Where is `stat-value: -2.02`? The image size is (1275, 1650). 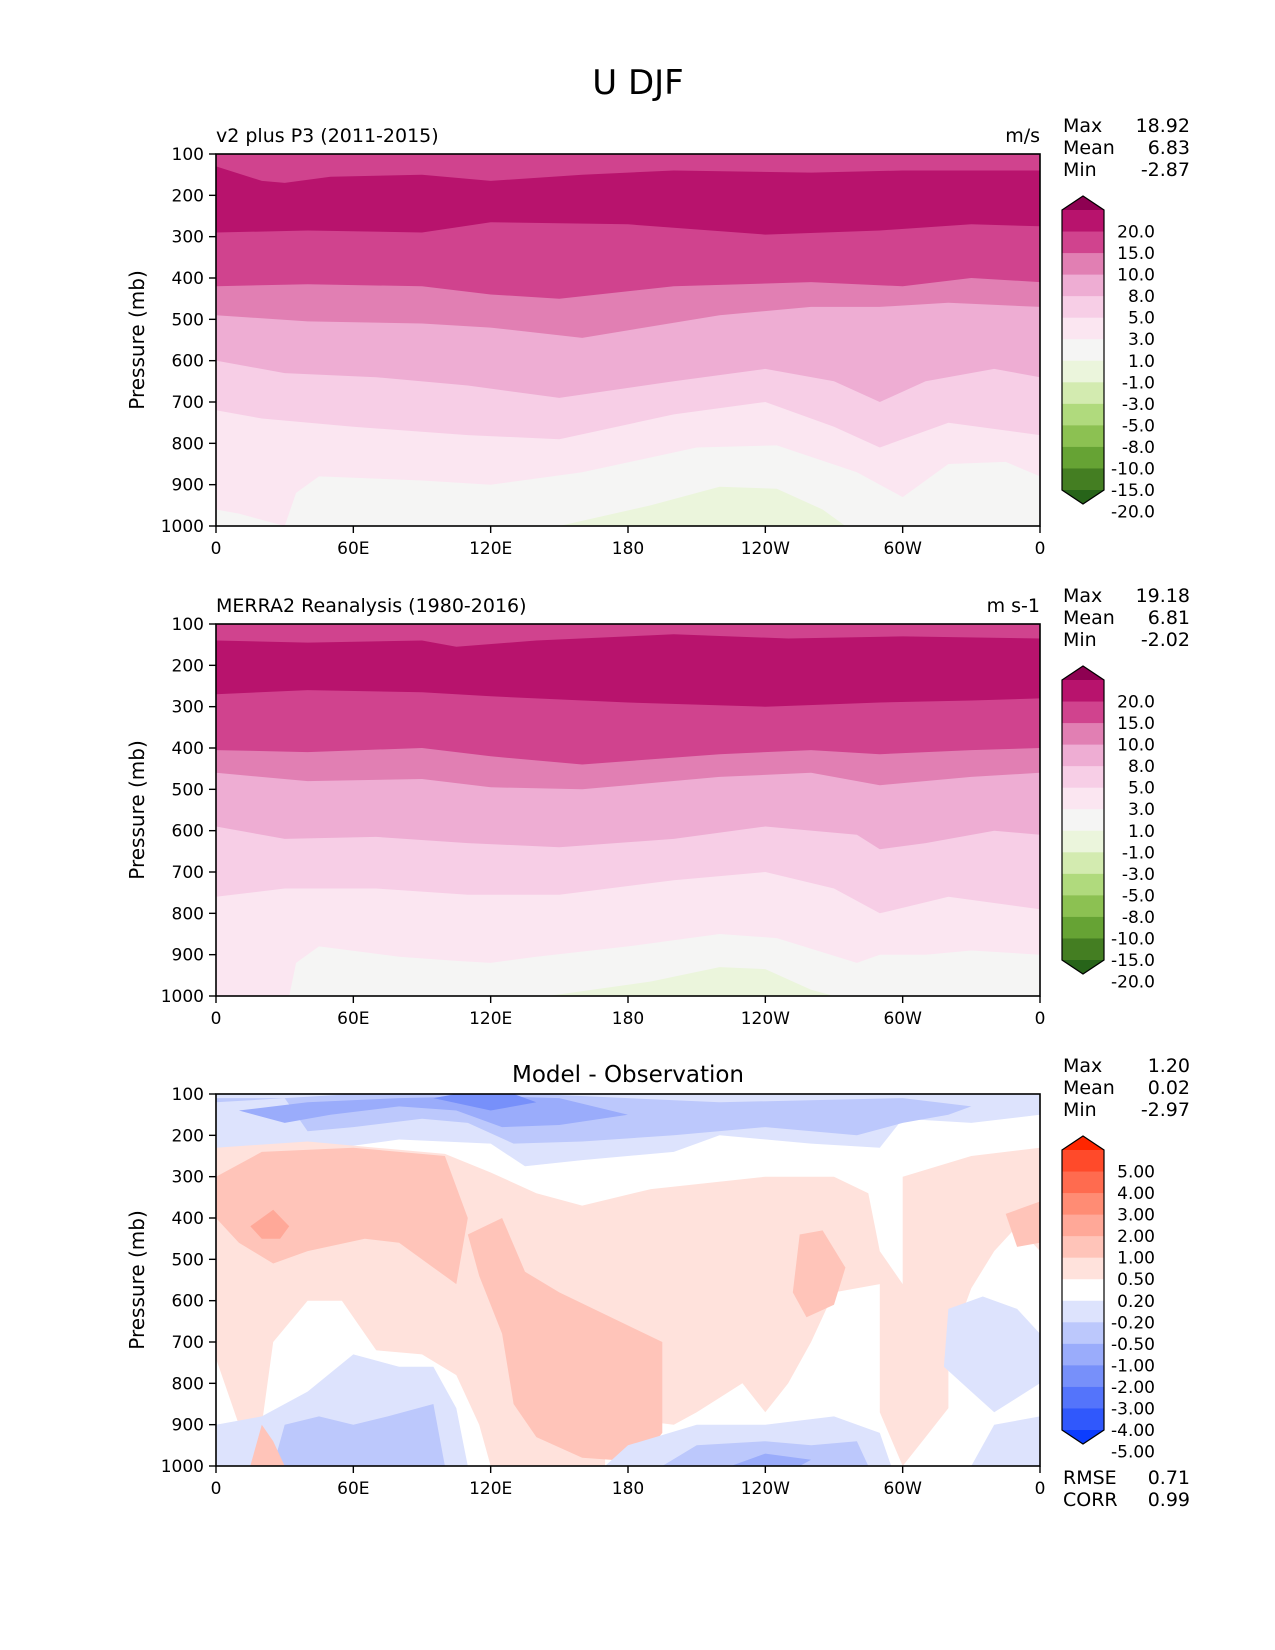 stat-value: -2.02 is located at coordinates (1165, 640).